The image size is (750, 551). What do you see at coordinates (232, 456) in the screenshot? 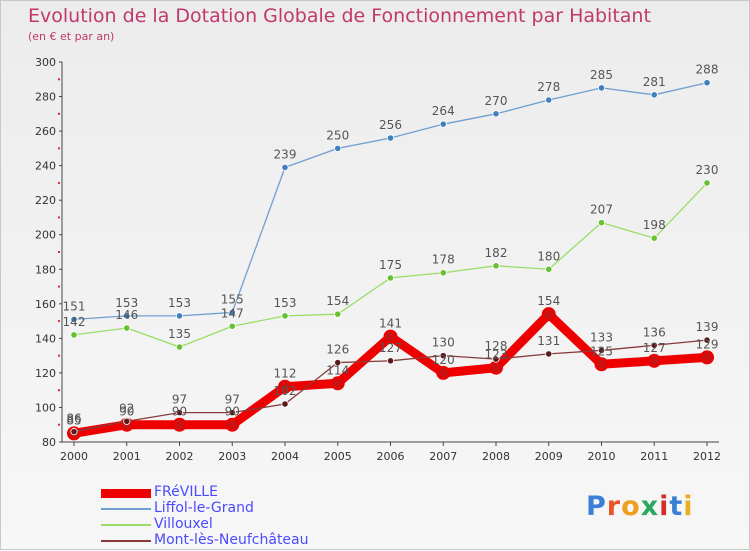
I see `x-tick-label: 2003` at bounding box center [232, 456].